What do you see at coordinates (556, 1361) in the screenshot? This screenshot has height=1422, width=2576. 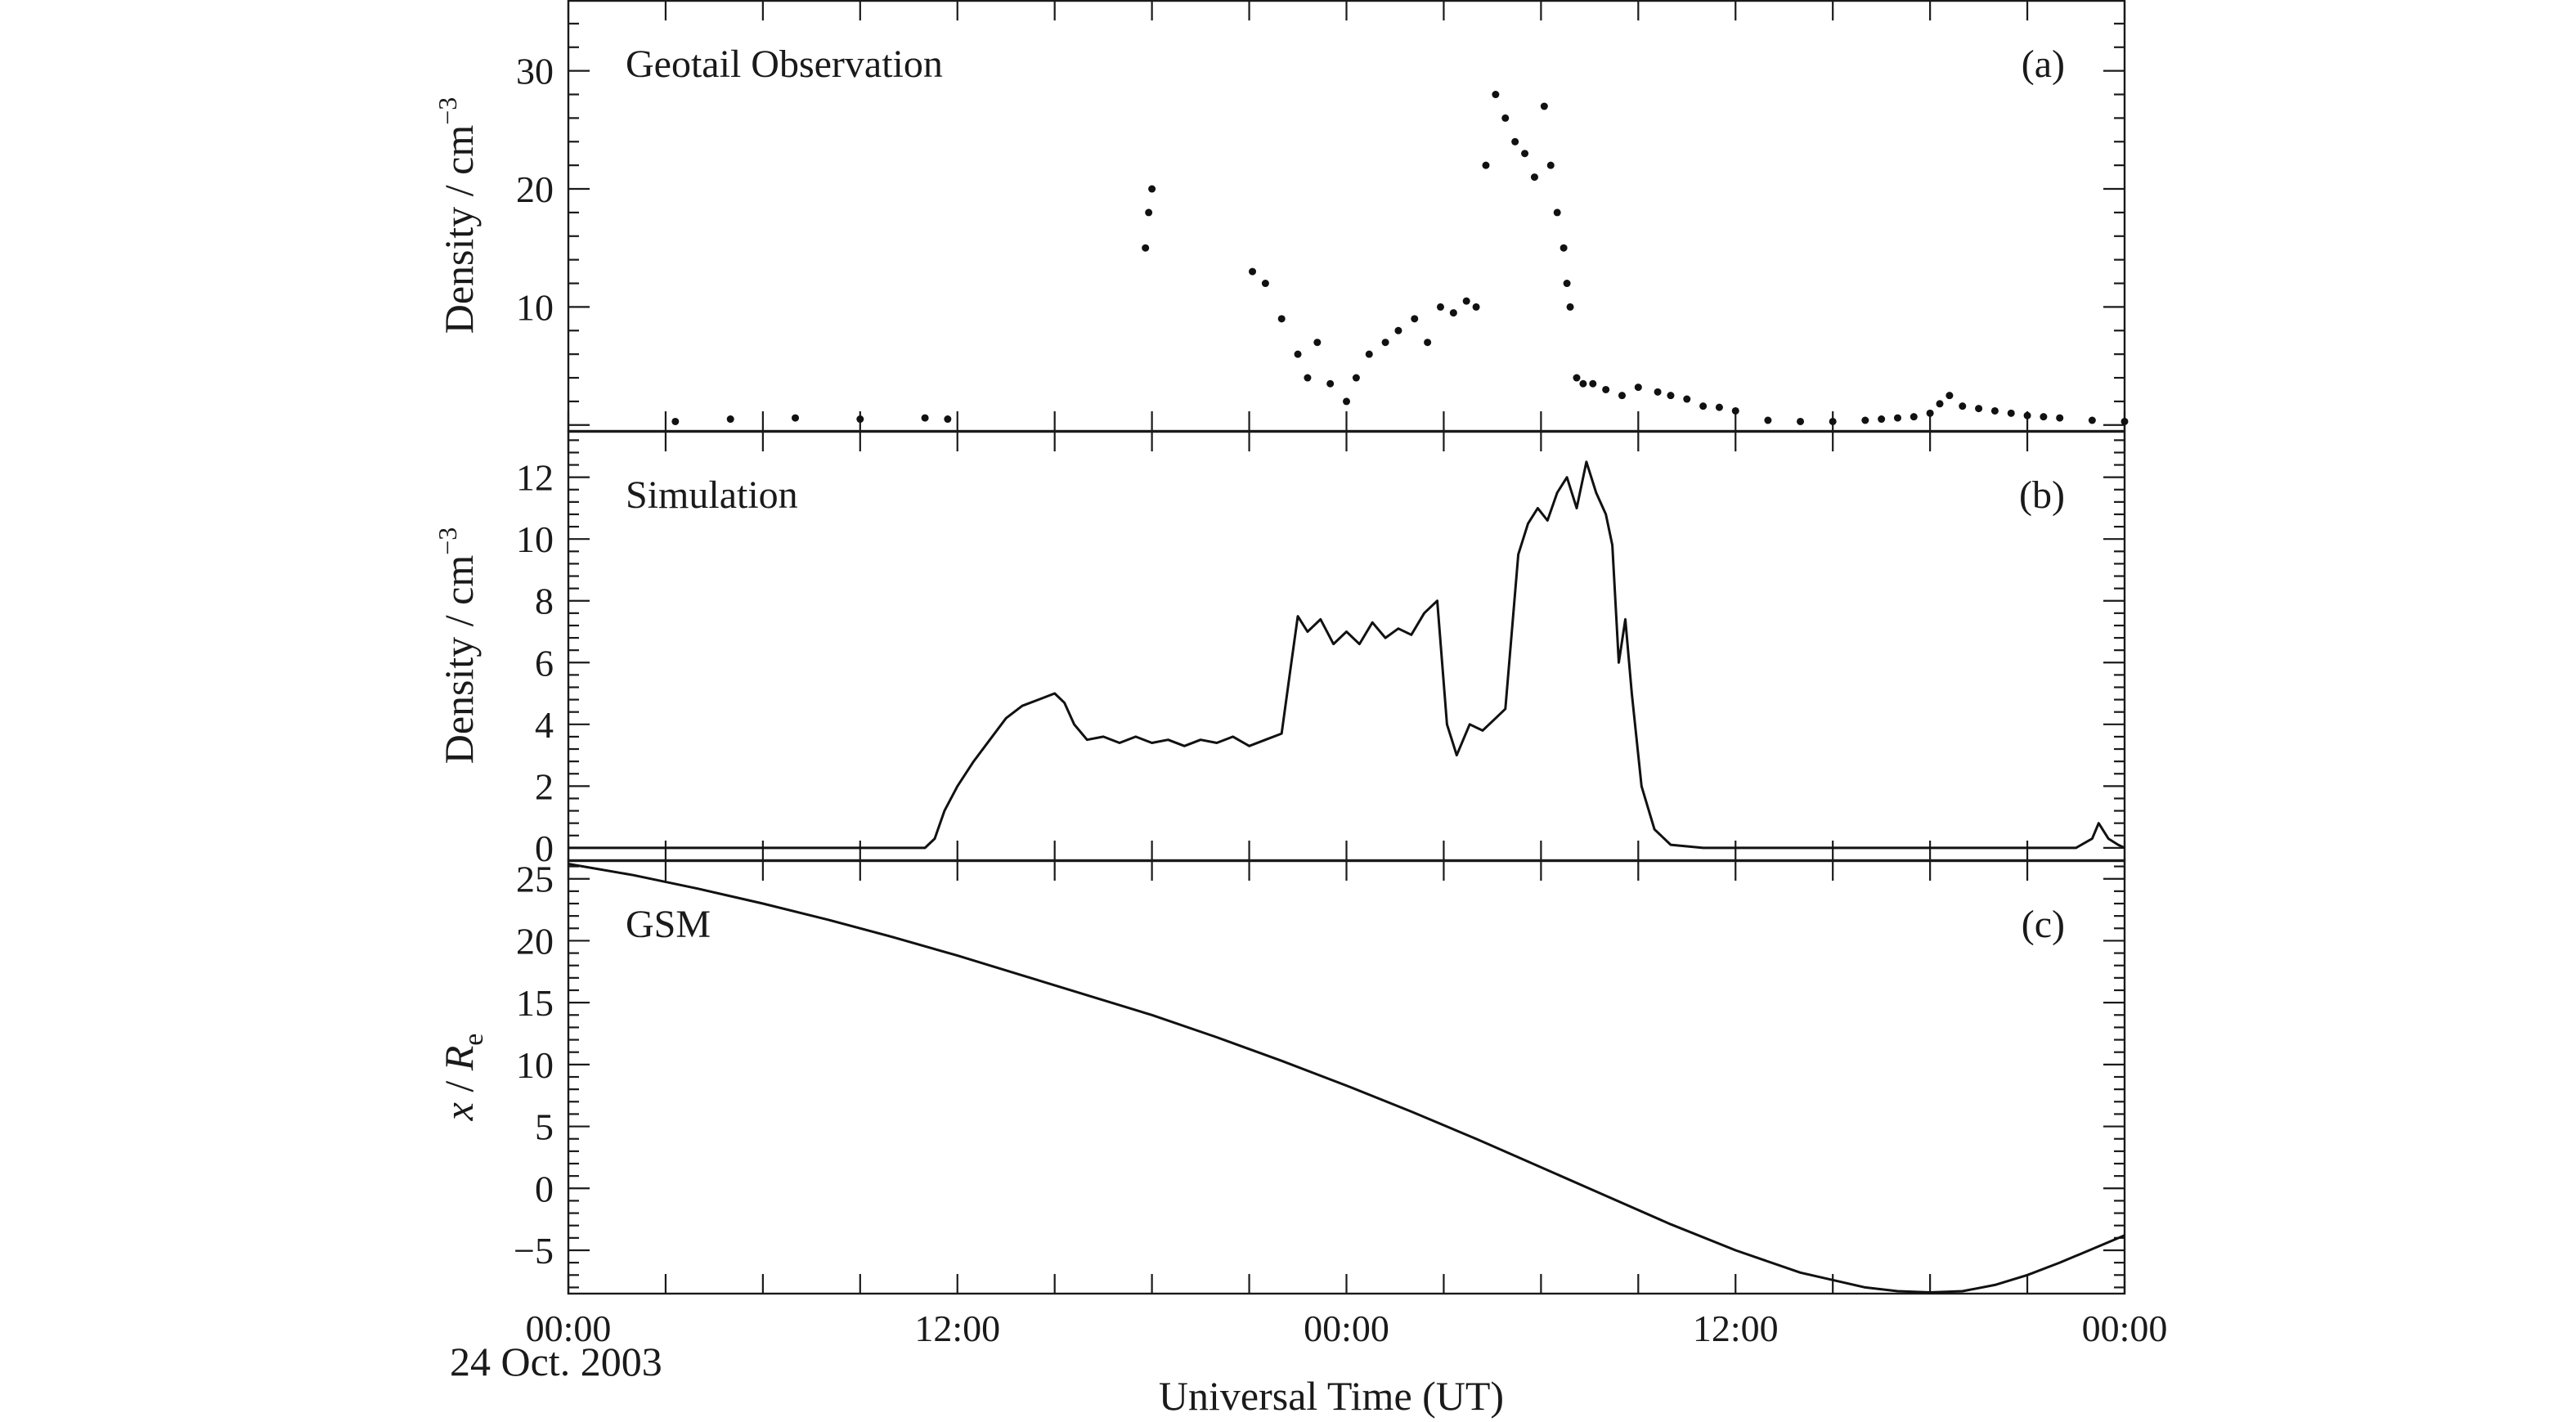 I see `date-label: 24 Oct. 2003` at bounding box center [556, 1361].